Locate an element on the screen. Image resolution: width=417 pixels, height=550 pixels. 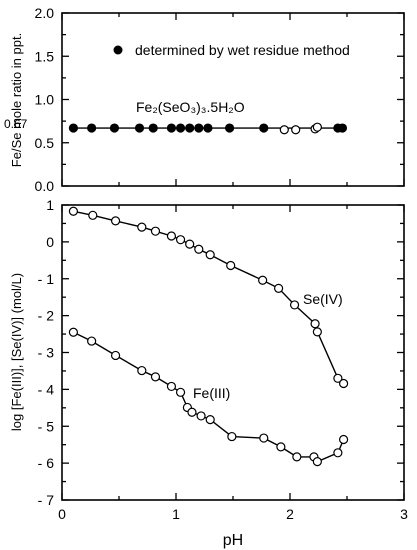
top-y-tick-label: 2.0 is located at coordinates (45, 13).